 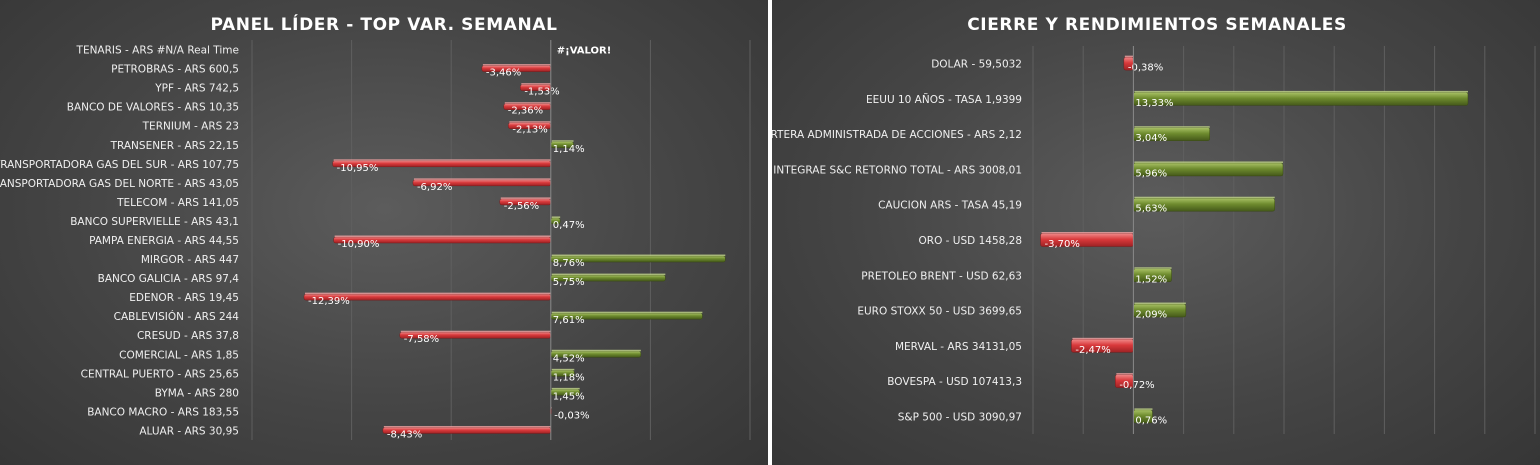 I want to click on data-label: 5,63%, so click(x=1151, y=209).